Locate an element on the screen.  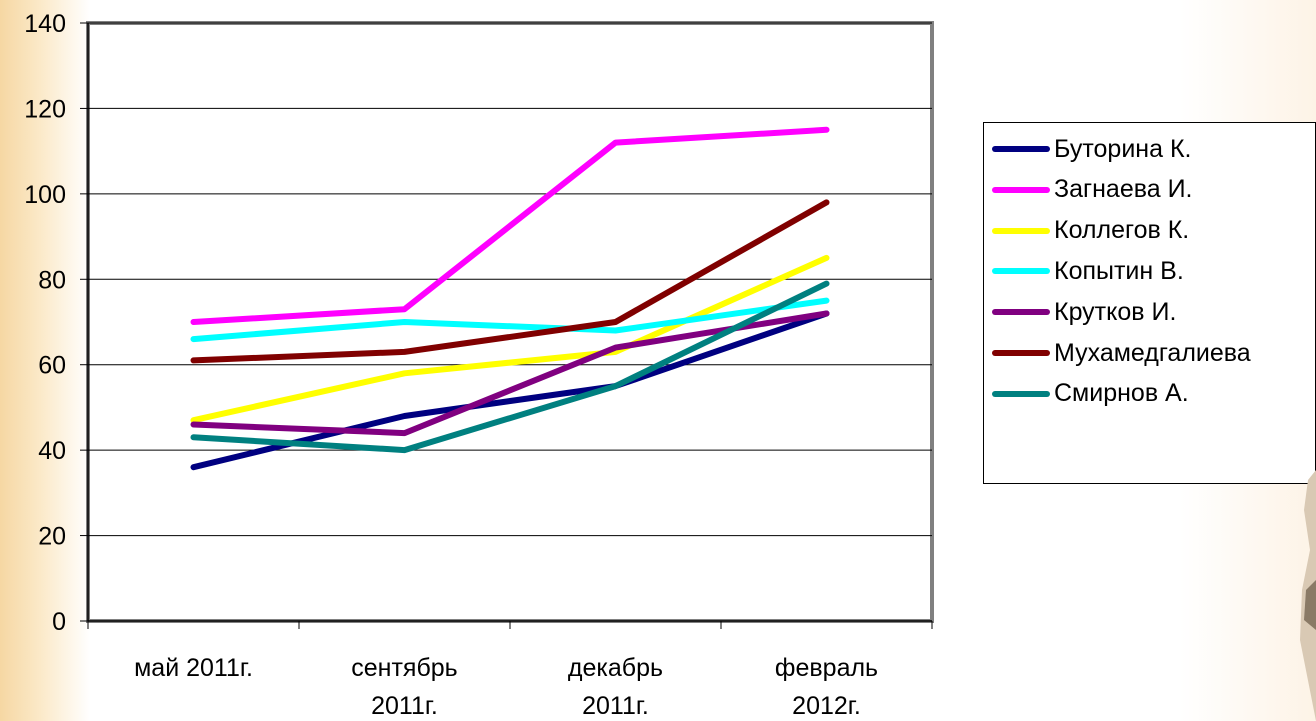
y-axis-tick-label: 120 is located at coordinates (45, 109).